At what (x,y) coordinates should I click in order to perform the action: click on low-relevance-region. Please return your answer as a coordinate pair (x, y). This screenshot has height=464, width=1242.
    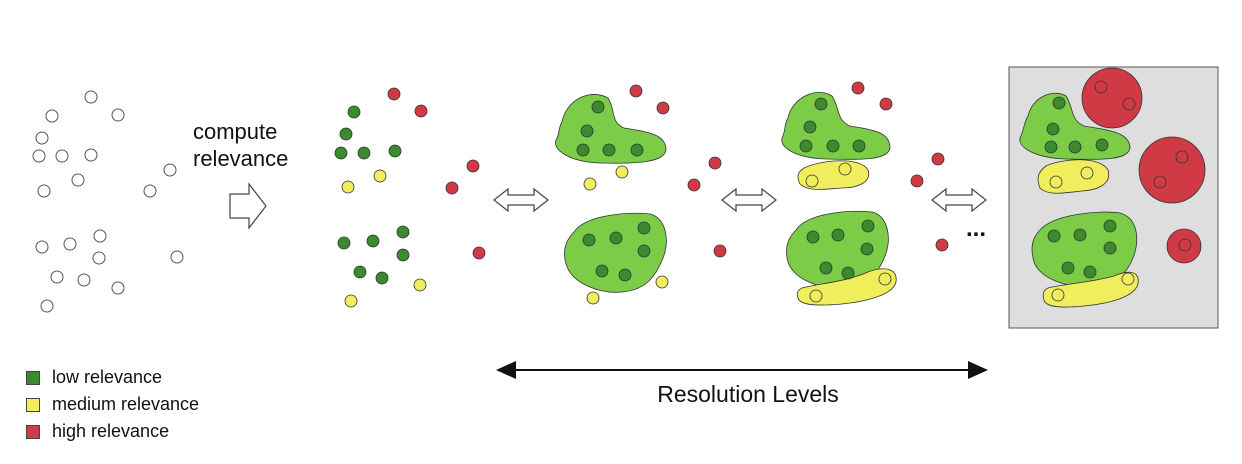
    Looking at the image, I should click on (615, 252).